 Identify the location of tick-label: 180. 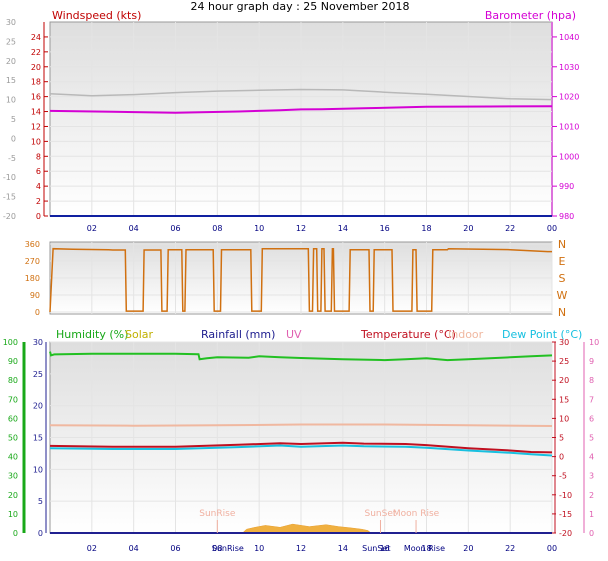
(32, 278).